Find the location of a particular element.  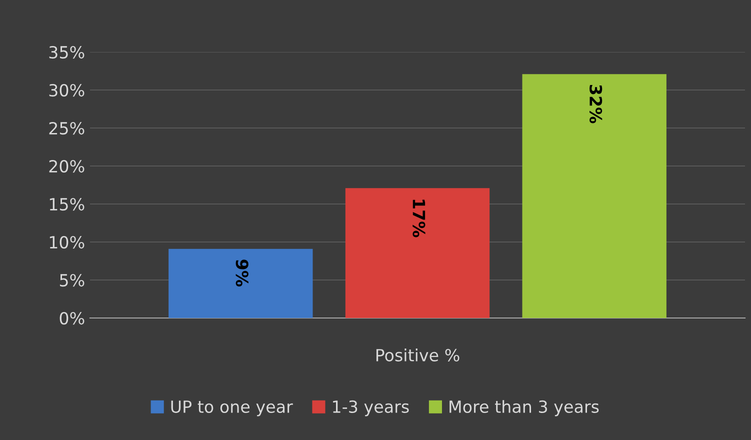

legend-label: UP to one year is located at coordinates (232, 408).